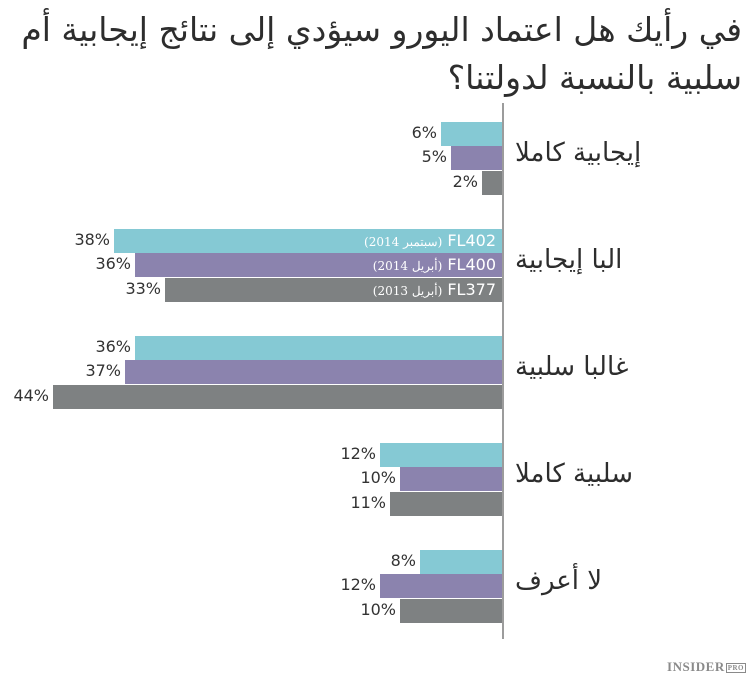  I want to click on legend-code: FL377, so click(471, 289).